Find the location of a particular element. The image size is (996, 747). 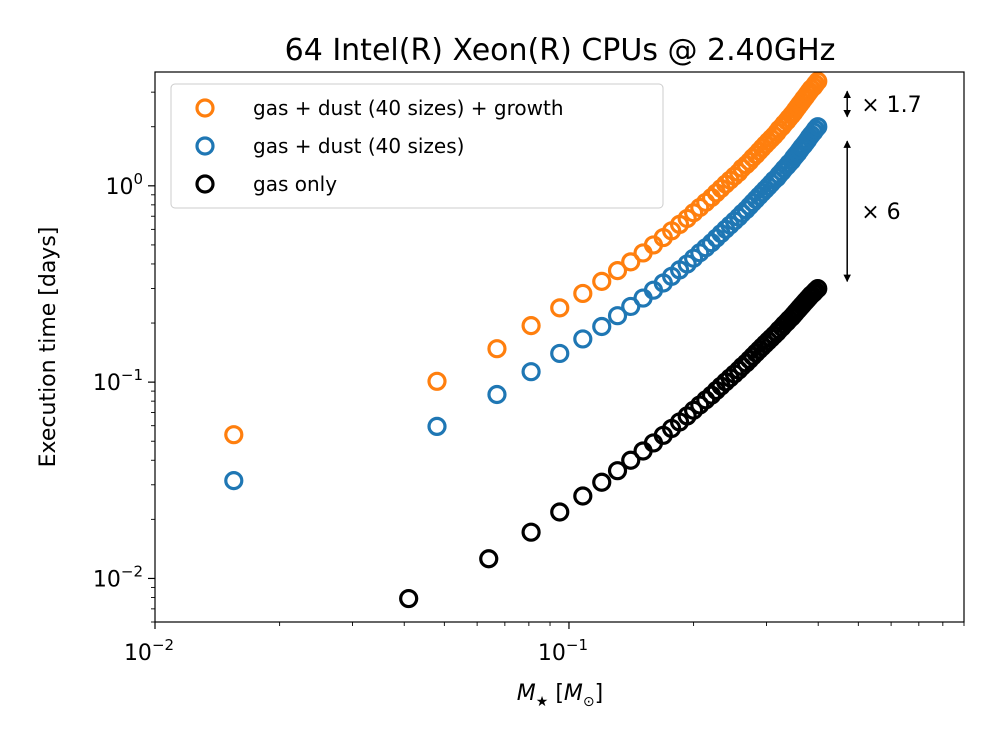

x-axis-label: M★ [M⊙] is located at coordinates (560, 695).